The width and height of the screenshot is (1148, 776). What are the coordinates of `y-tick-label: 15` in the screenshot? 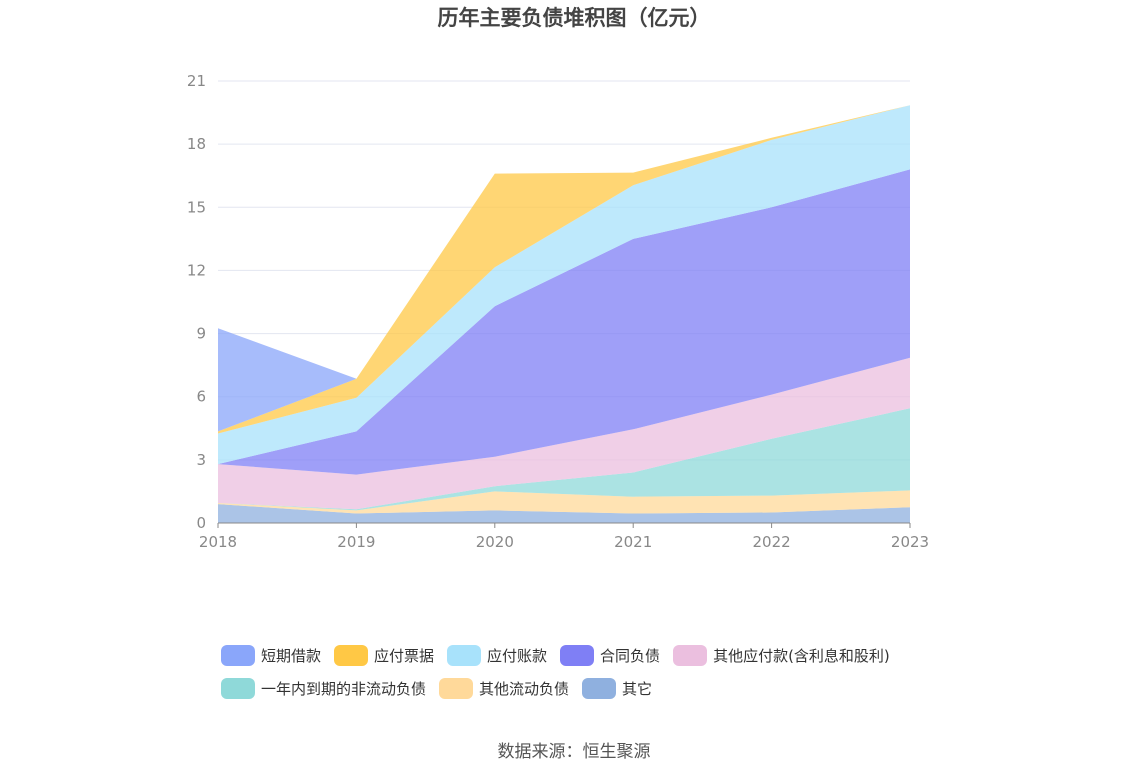 It's located at (196, 207).